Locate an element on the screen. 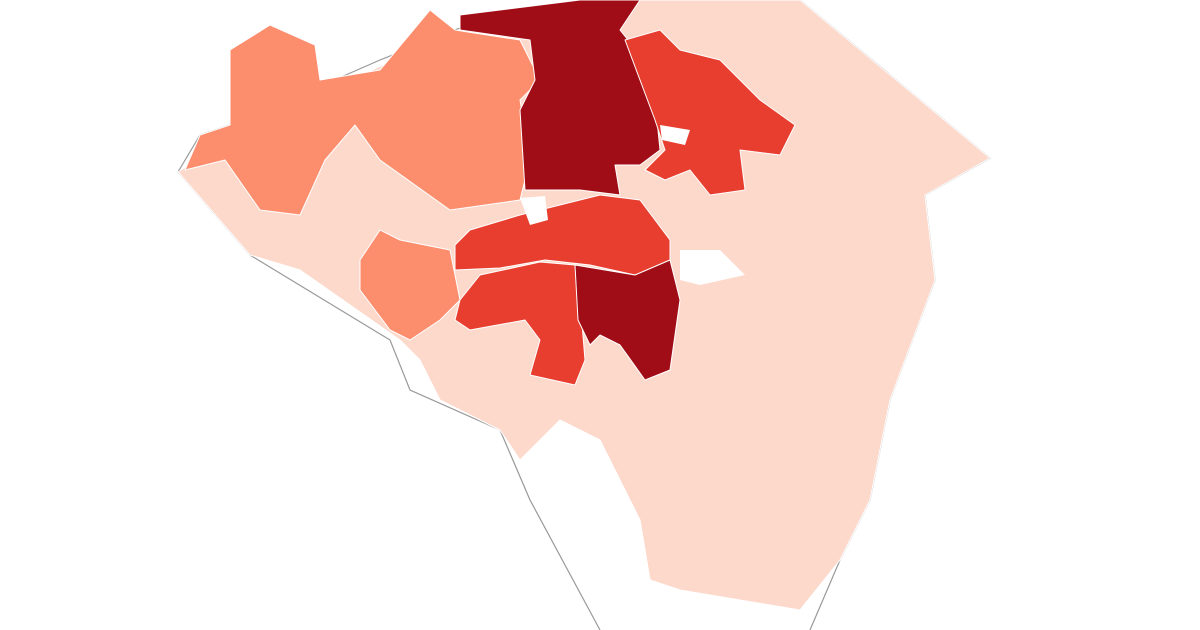 Image resolution: width=1200 pixels, height=630 pixels. region-red-east is located at coordinates (710, 112).